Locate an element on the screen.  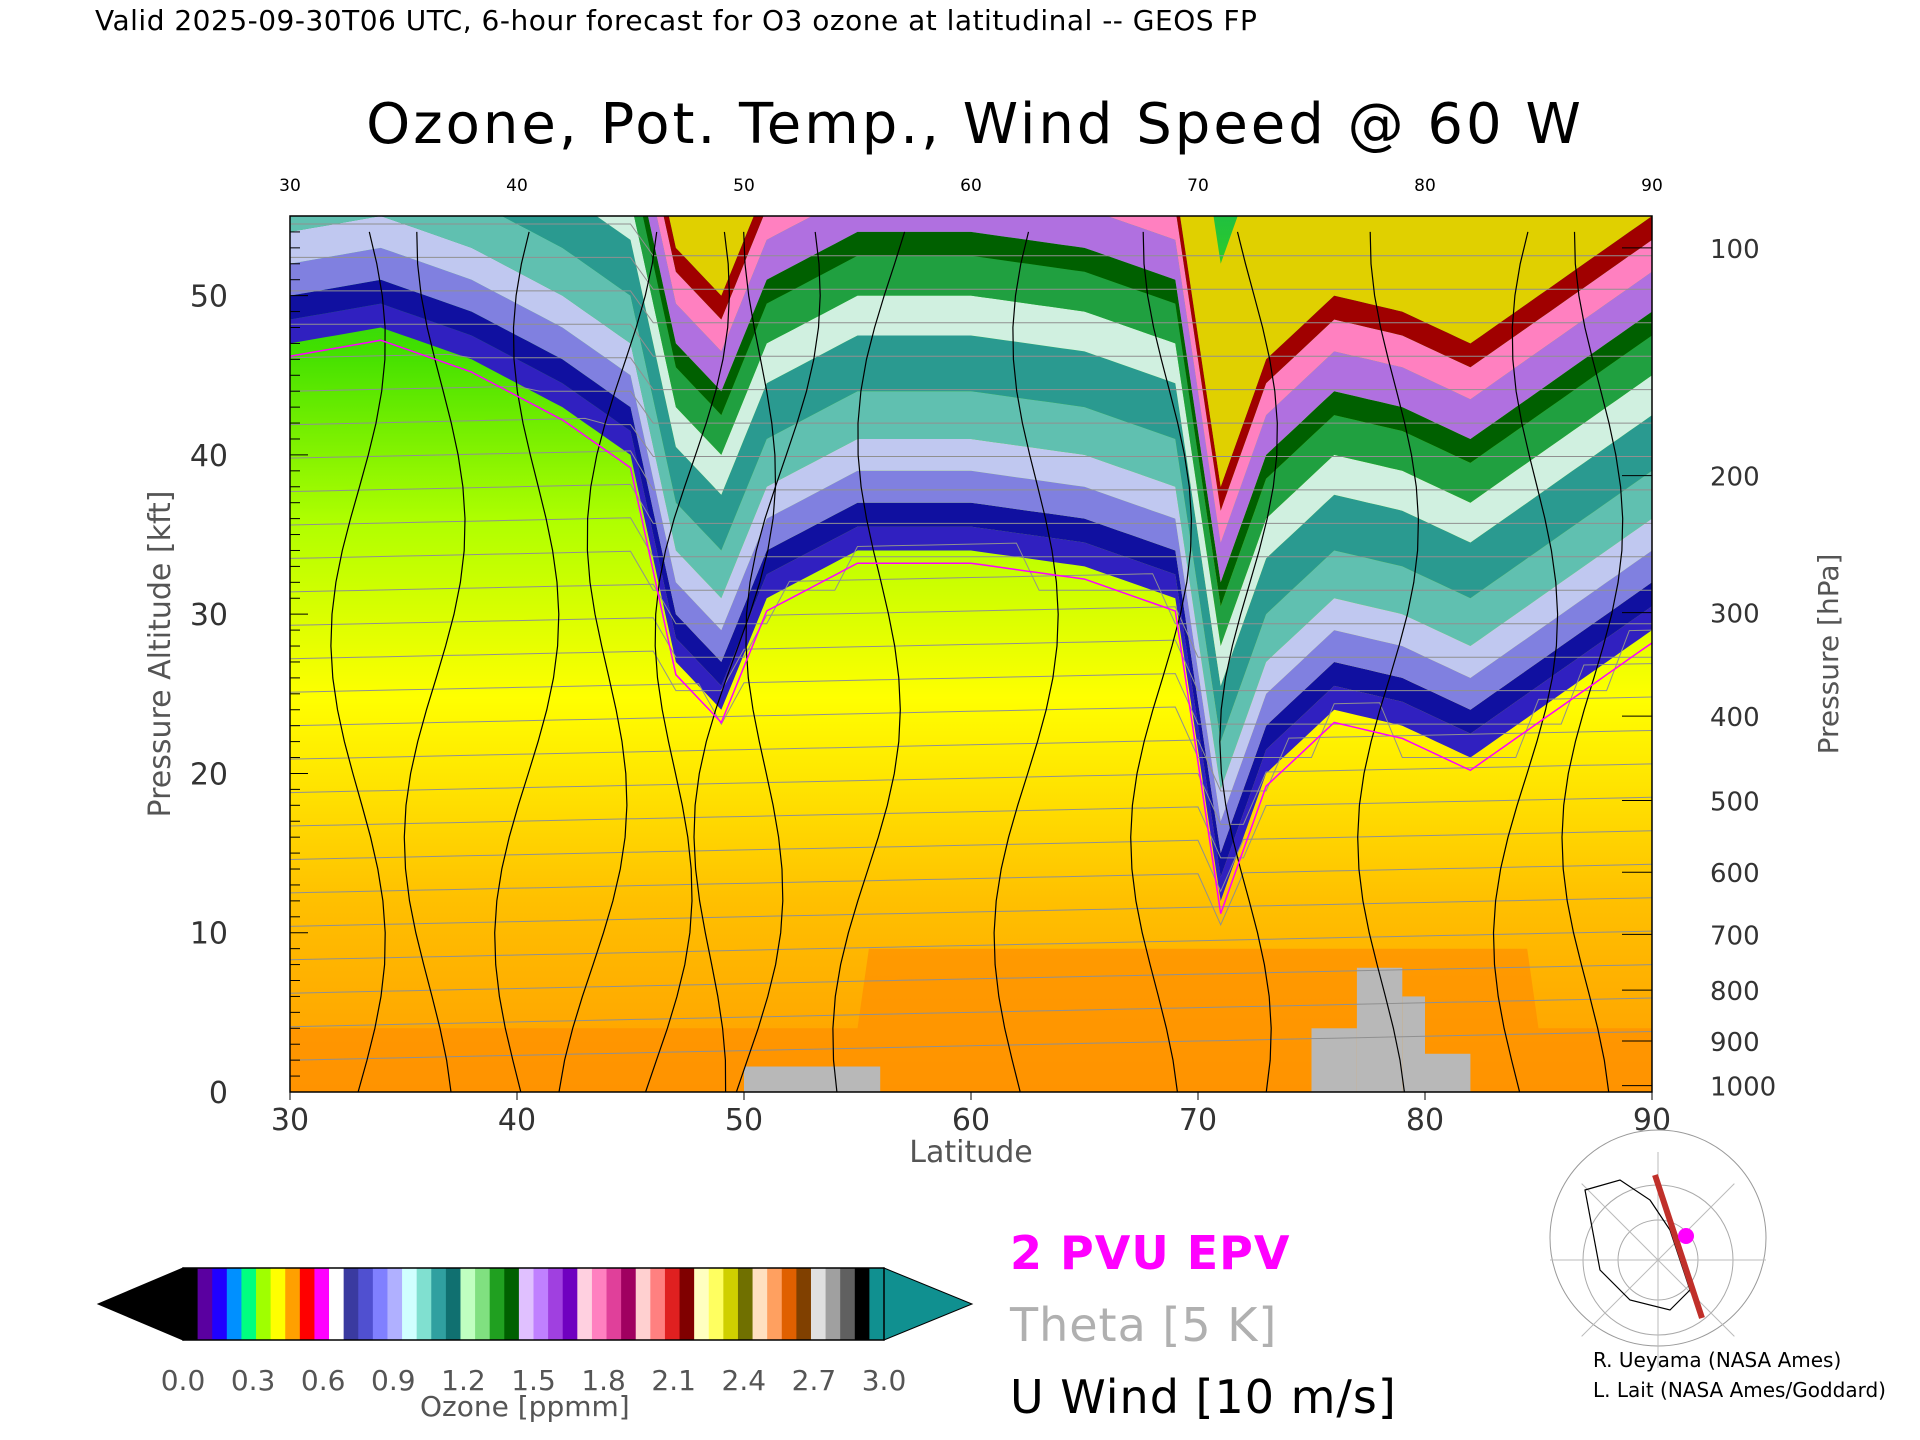
x-top-tick-label: 70 is located at coordinates (1198, 186).